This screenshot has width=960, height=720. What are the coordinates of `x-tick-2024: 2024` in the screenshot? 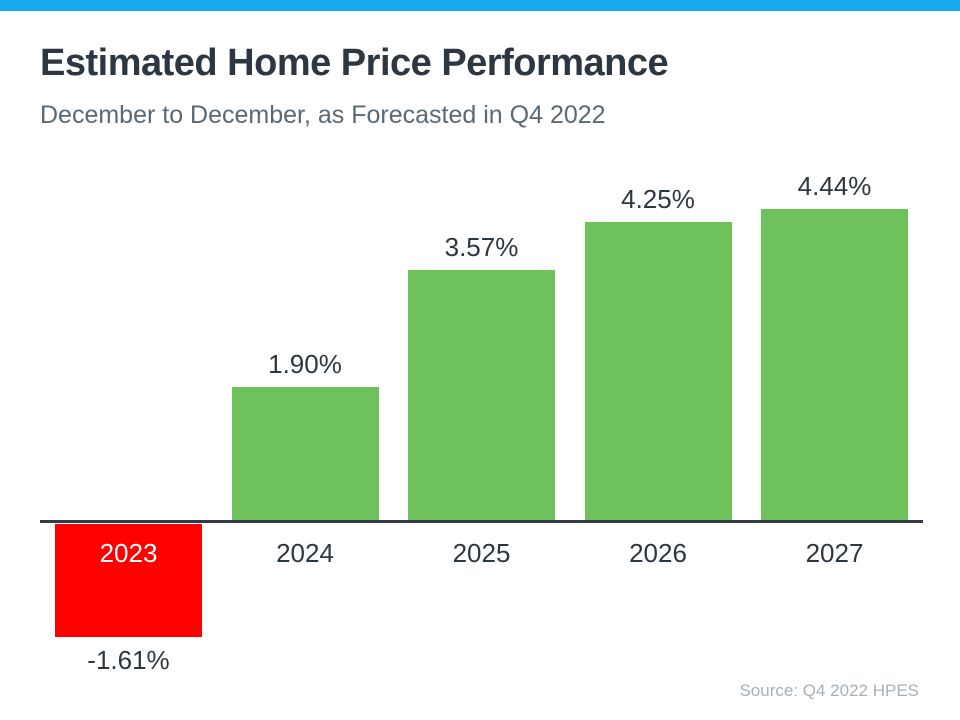 It's located at (305, 553).